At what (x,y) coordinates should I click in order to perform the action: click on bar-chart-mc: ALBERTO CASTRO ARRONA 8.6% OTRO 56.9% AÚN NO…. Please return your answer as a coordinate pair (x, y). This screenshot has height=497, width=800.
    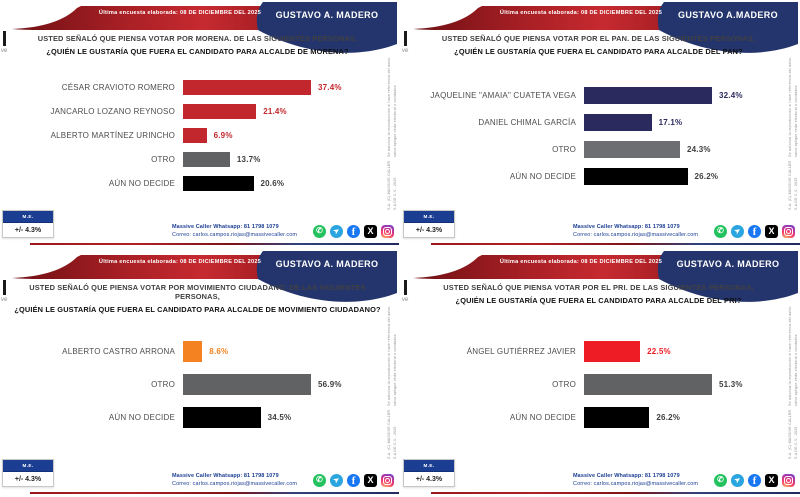
    Looking at the image, I should click on (193, 384).